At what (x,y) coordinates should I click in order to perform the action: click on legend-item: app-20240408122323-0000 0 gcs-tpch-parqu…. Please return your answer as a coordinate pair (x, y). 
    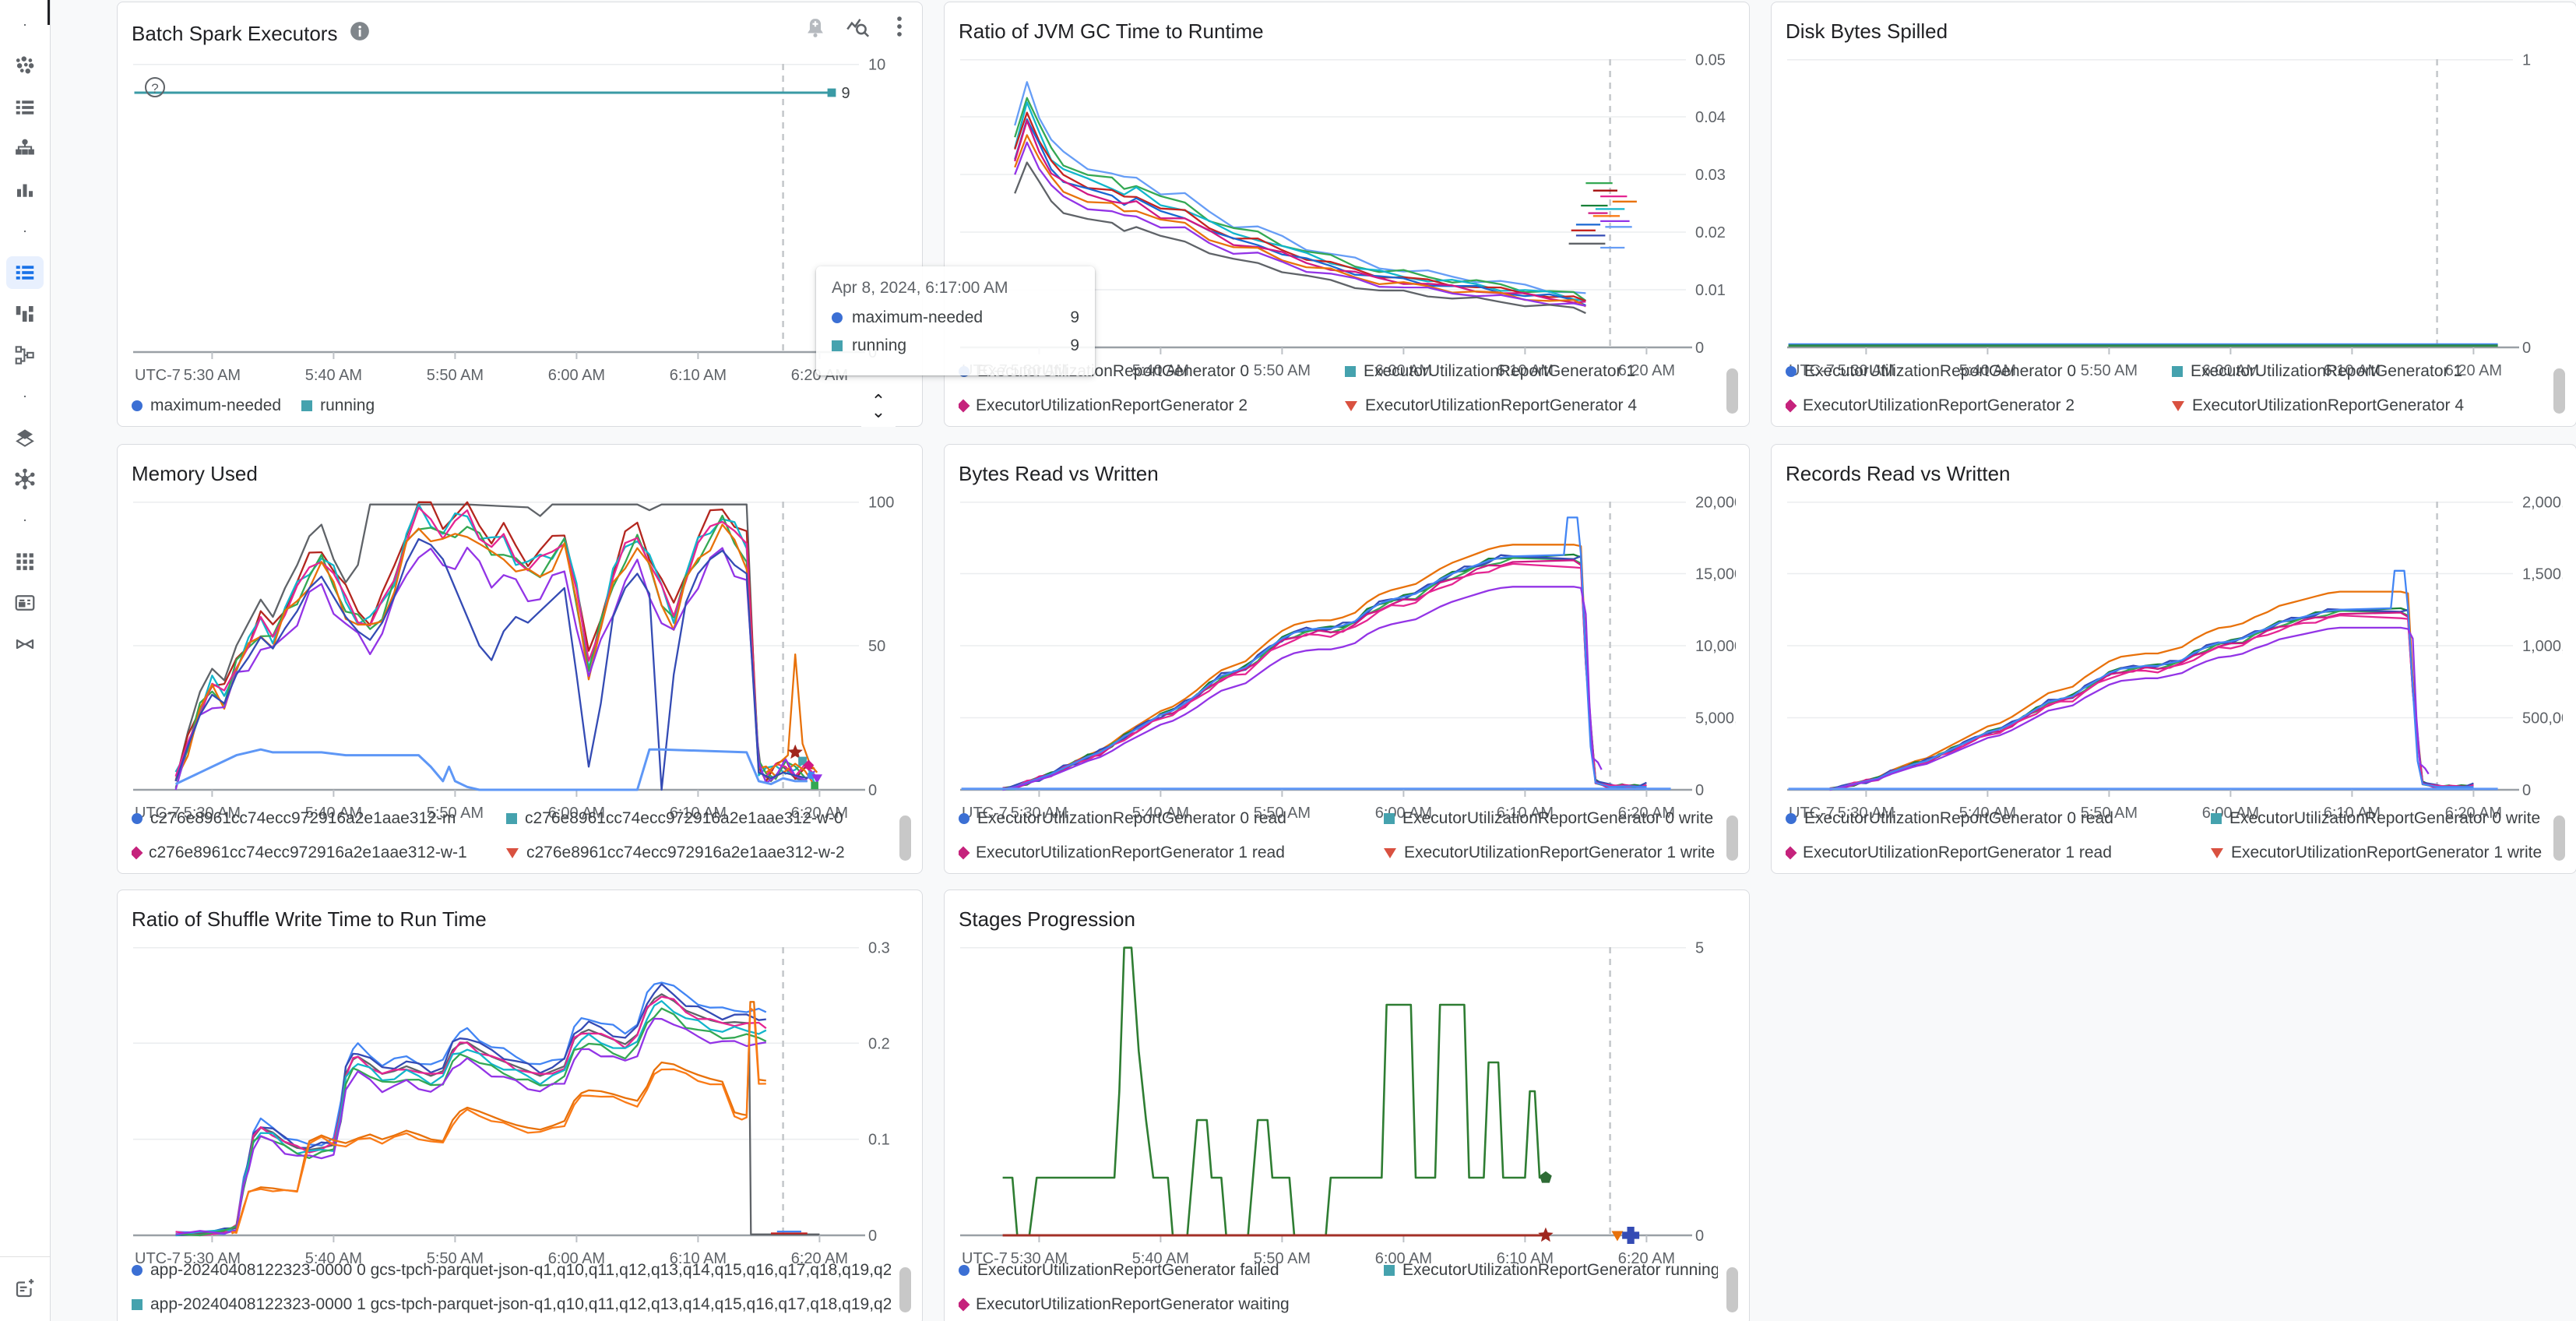
    Looking at the image, I should click on (511, 1270).